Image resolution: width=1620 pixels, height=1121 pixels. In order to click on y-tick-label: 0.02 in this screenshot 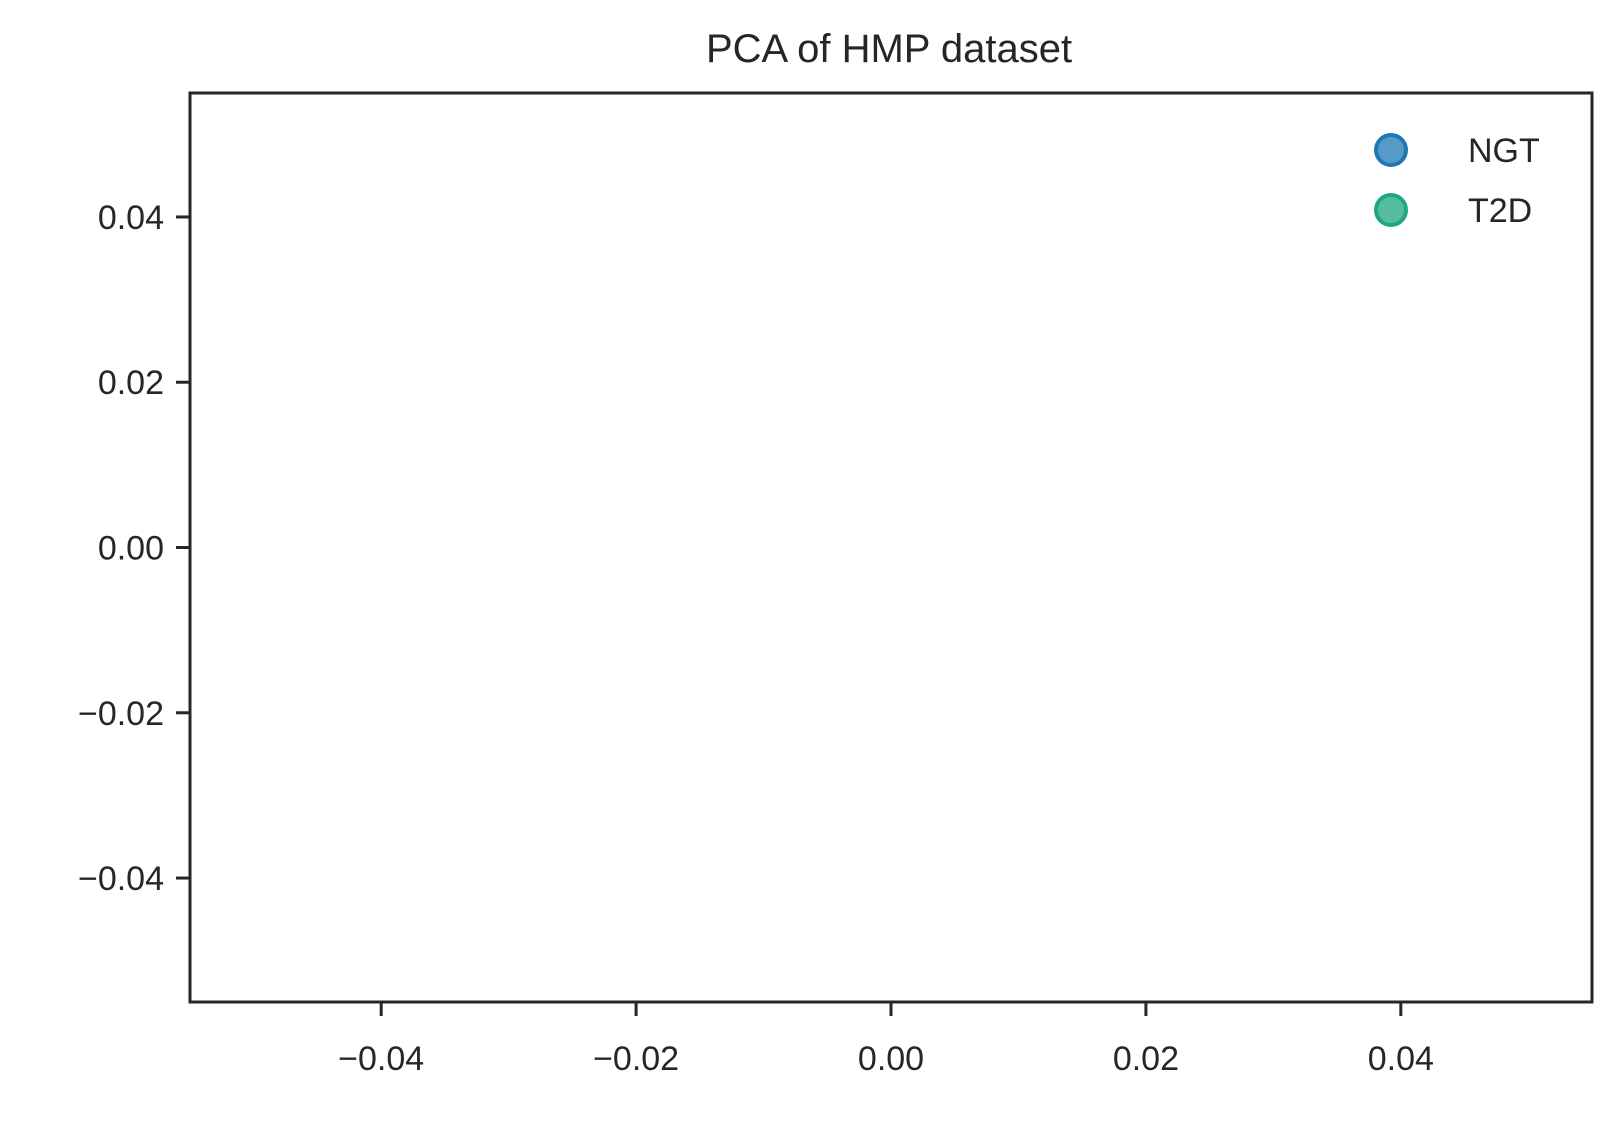, I will do `click(131, 383)`.